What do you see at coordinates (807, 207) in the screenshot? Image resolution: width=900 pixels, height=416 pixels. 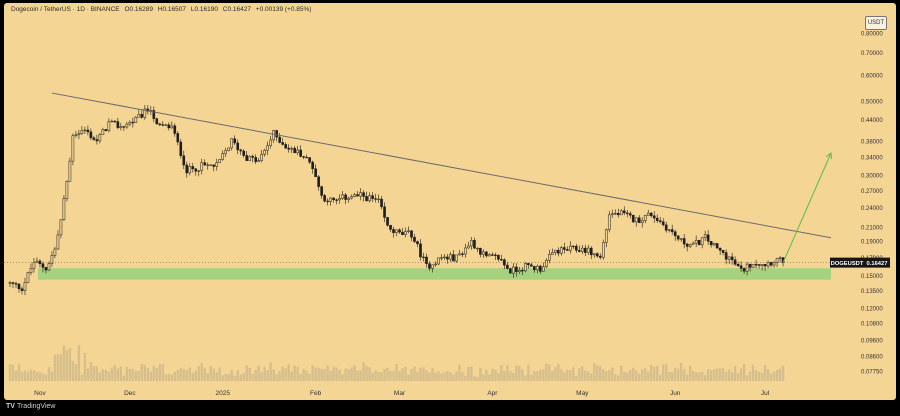 I see `projection-arrow` at bounding box center [807, 207].